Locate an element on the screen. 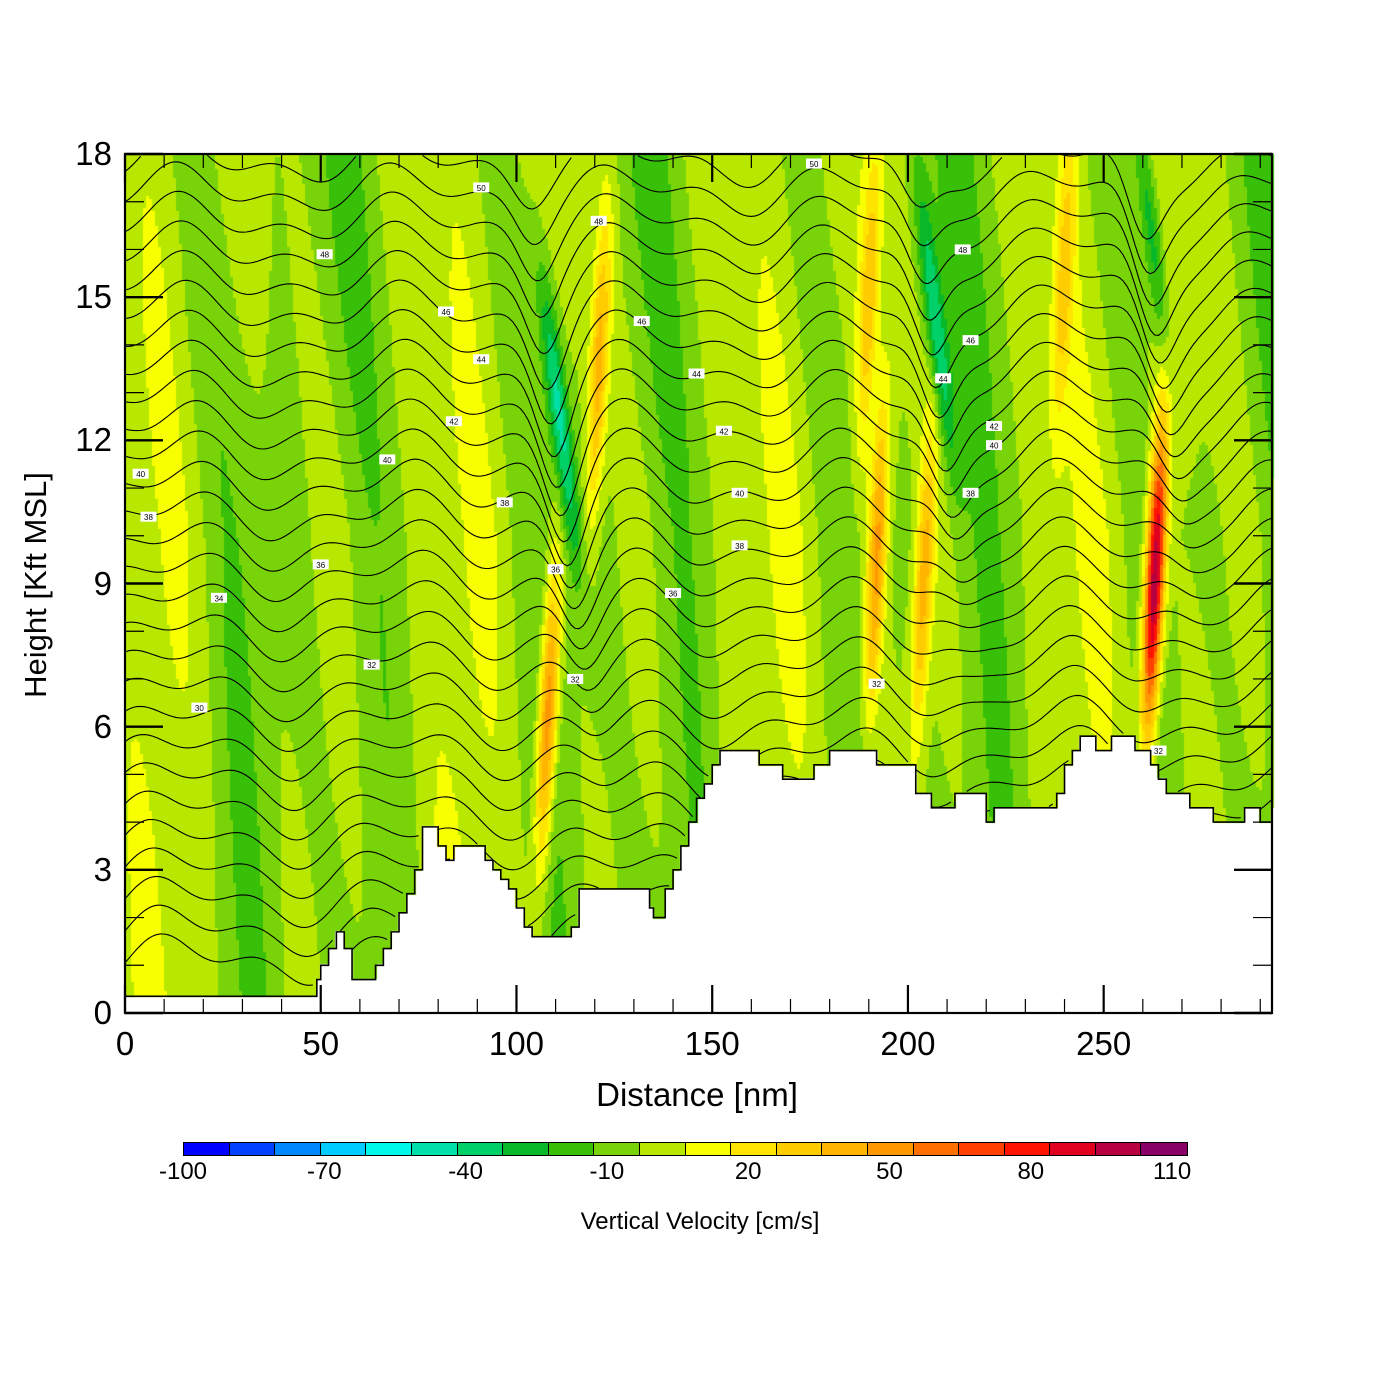  contour-label: 46 is located at coordinates (446, 311).